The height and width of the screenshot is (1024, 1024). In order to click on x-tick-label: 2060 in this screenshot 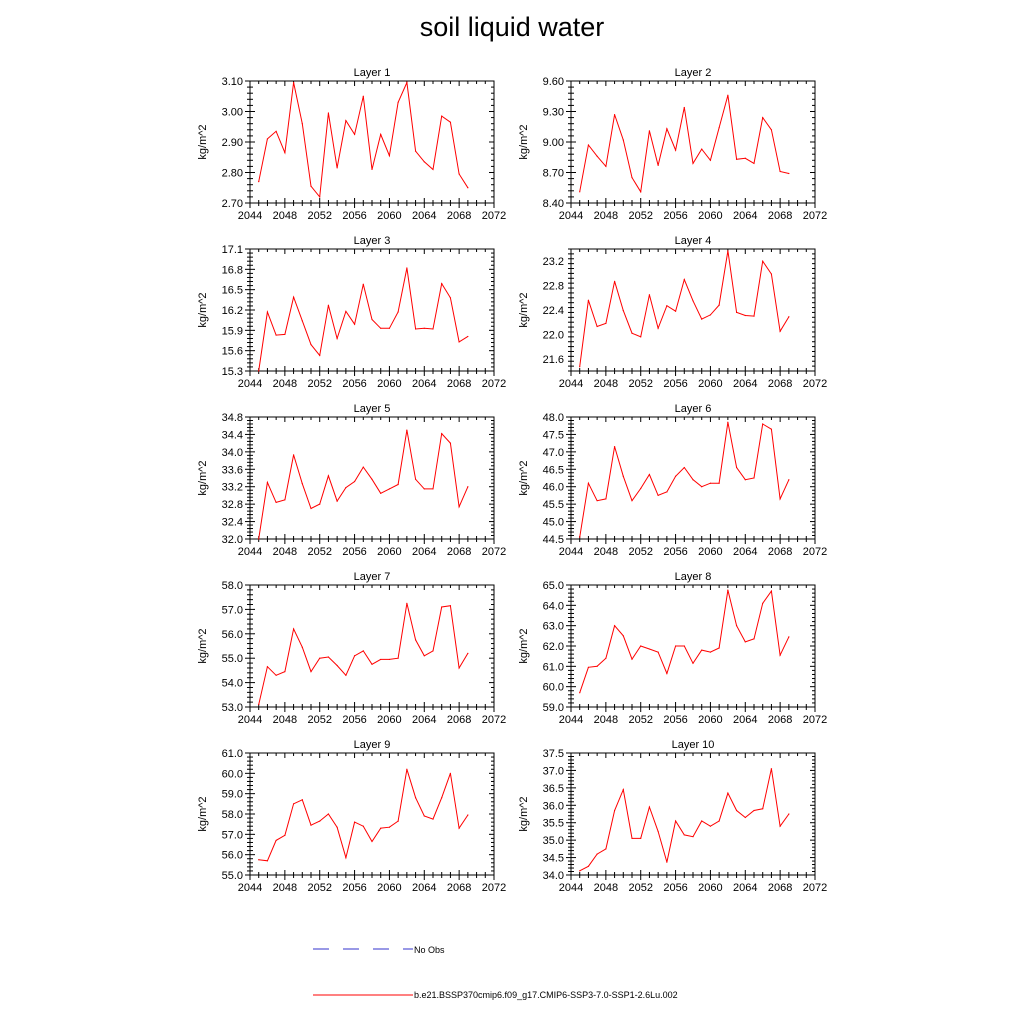, I will do `click(389, 720)`.